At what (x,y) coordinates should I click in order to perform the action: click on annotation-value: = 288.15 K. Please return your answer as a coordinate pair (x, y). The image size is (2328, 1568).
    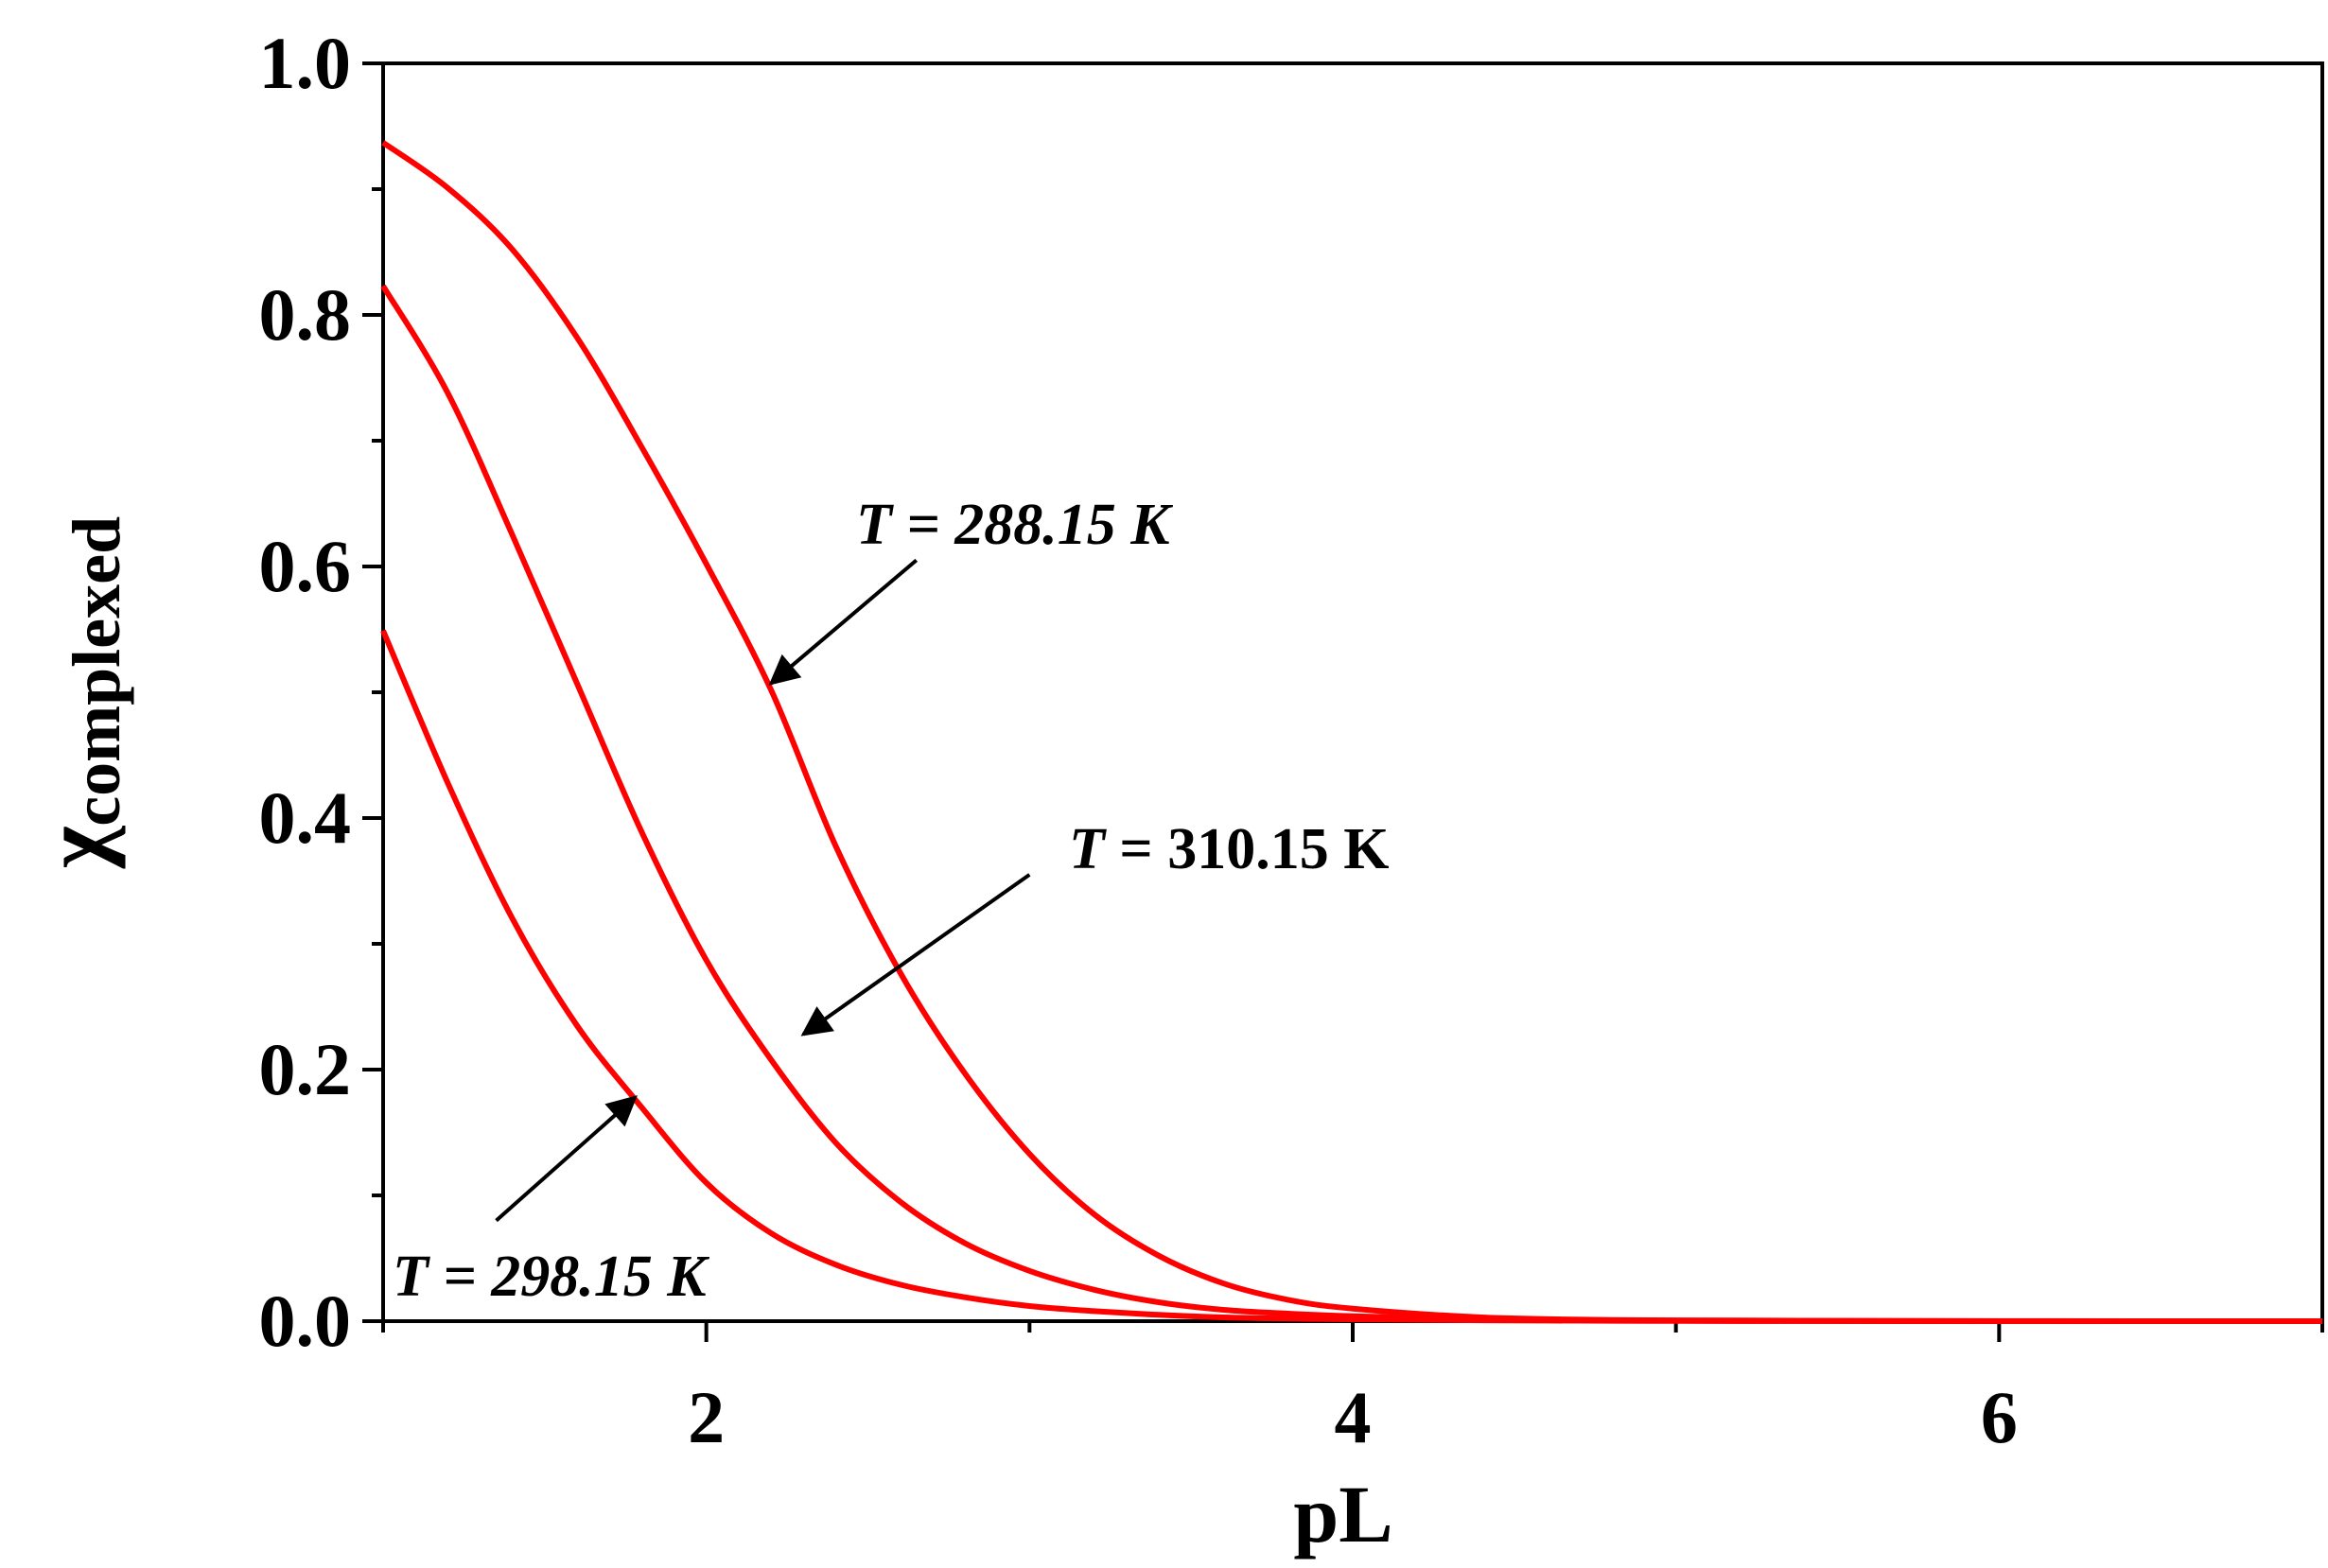
    Looking at the image, I should click on (1032, 525).